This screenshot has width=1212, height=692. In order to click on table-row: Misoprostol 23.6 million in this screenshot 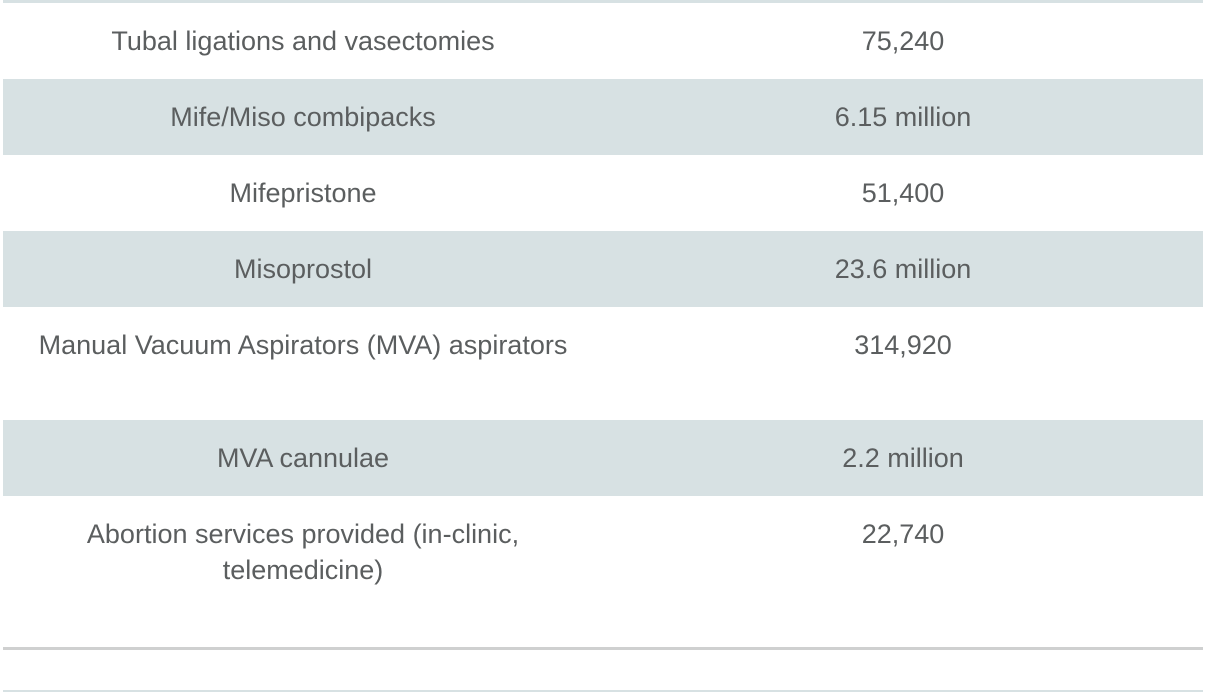, I will do `click(603, 269)`.